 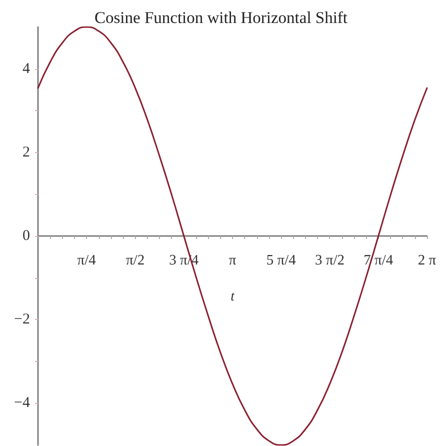 I want to click on y-tick-label: 4, so click(x=26, y=68).